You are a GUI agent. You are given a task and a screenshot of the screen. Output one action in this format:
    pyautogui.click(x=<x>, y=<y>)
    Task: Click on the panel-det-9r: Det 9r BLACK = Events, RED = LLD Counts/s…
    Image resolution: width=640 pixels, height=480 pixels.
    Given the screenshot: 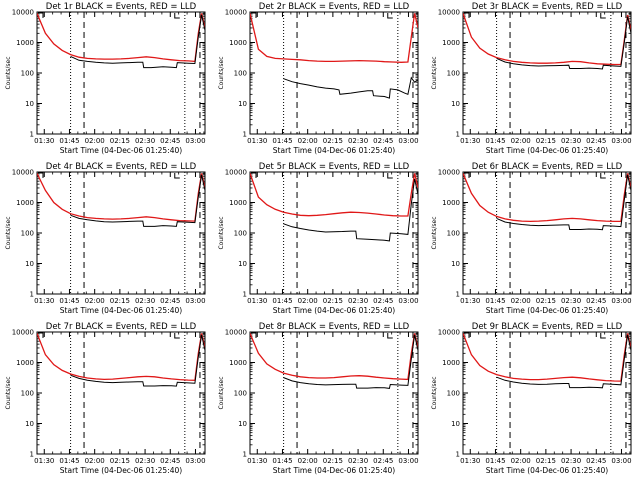 What is the action you would take?
    pyautogui.click(x=531, y=398)
    